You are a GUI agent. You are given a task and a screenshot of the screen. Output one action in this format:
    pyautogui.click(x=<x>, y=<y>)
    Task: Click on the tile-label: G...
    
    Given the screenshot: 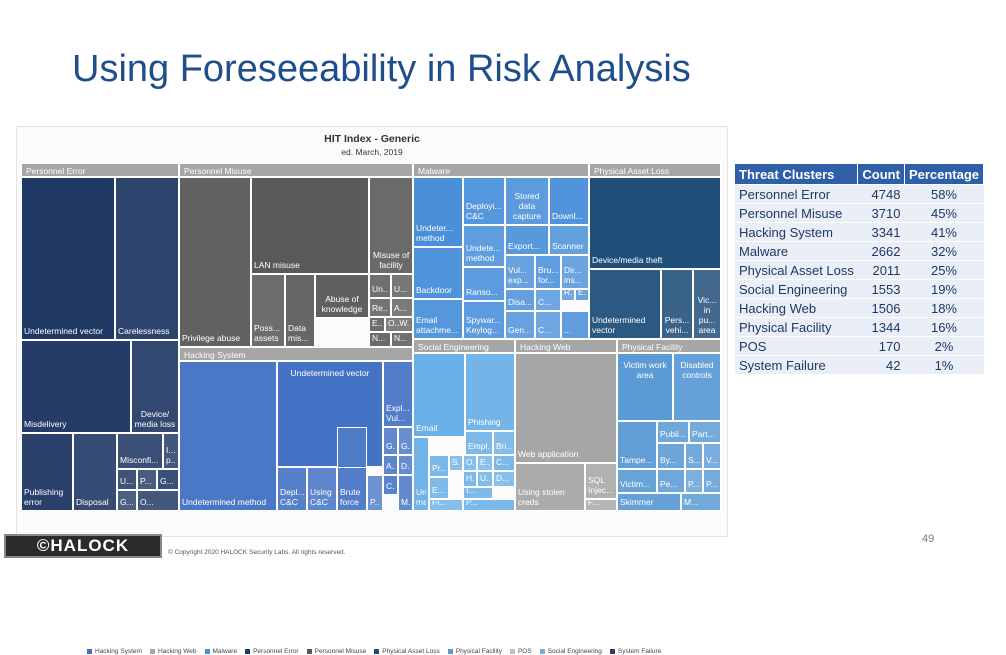 What is the action you would take?
    pyautogui.click(x=390, y=446)
    